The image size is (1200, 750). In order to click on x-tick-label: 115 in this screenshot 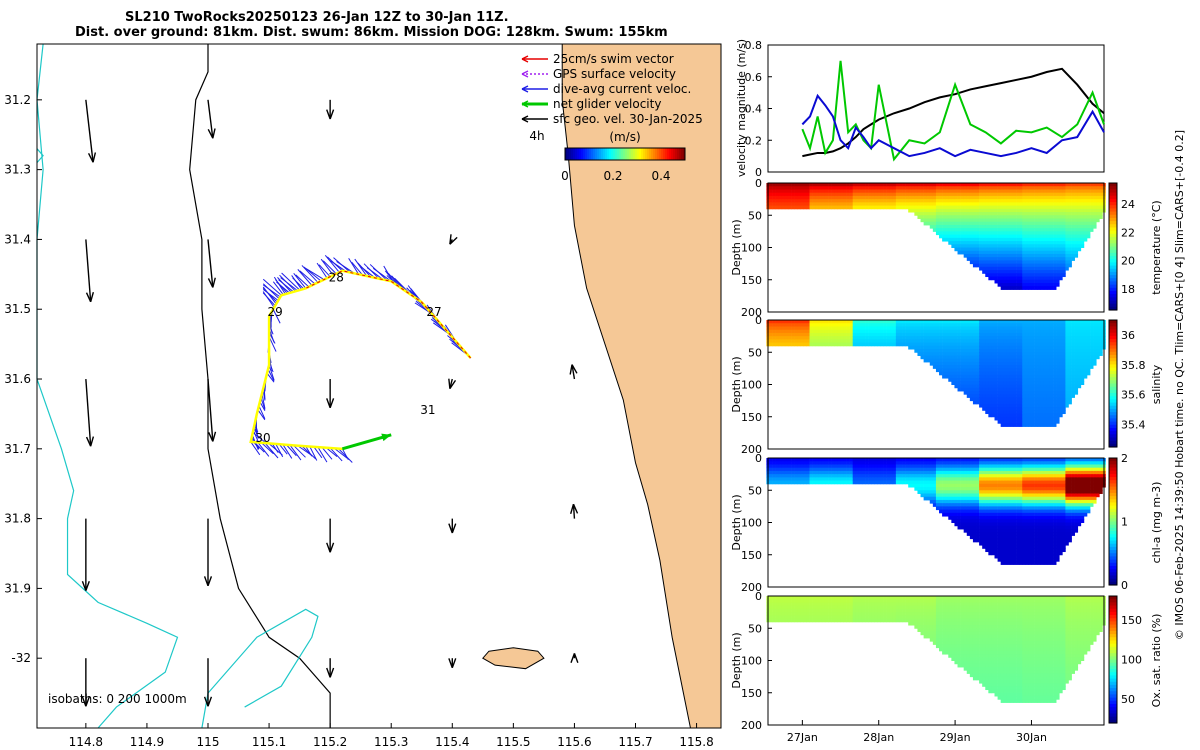, I will do `click(208, 742)`.